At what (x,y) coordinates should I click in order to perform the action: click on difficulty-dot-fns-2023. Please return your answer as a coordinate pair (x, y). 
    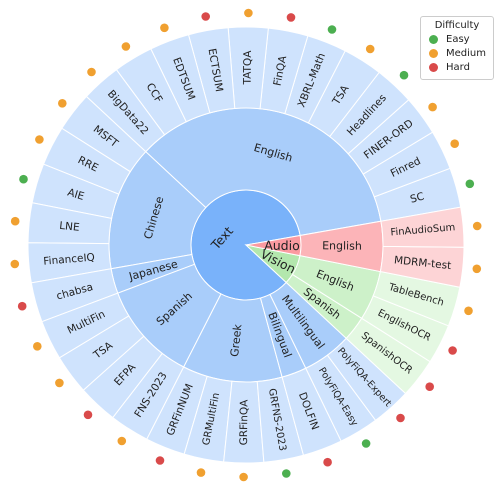
    Looking at the image, I should click on (122, 441).